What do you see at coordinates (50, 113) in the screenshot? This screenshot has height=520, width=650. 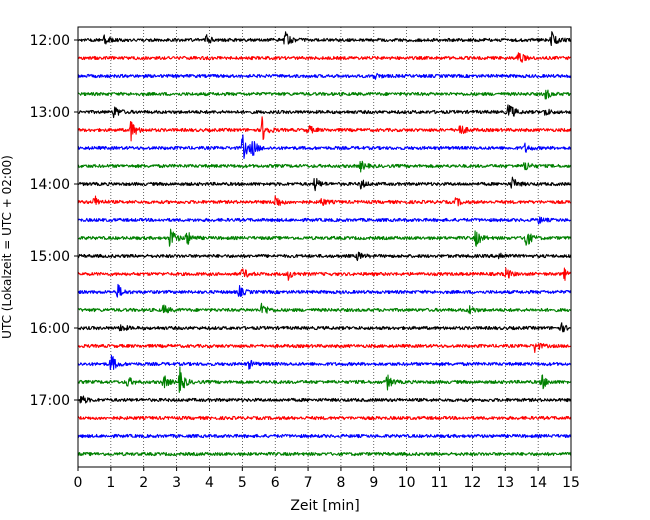 I see `y-tick-label: 13:00` at bounding box center [50, 113].